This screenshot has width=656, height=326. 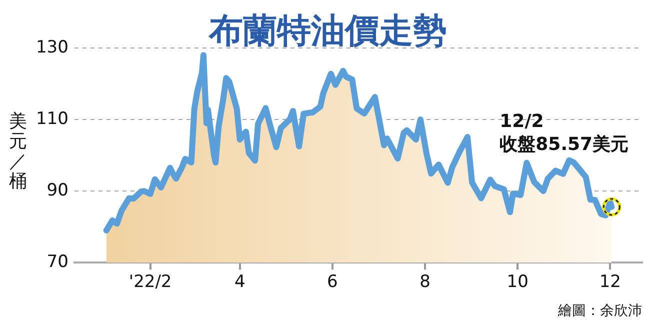 What do you see at coordinates (425, 282) in the screenshot?
I see `x-tick-label: 8` at bounding box center [425, 282].